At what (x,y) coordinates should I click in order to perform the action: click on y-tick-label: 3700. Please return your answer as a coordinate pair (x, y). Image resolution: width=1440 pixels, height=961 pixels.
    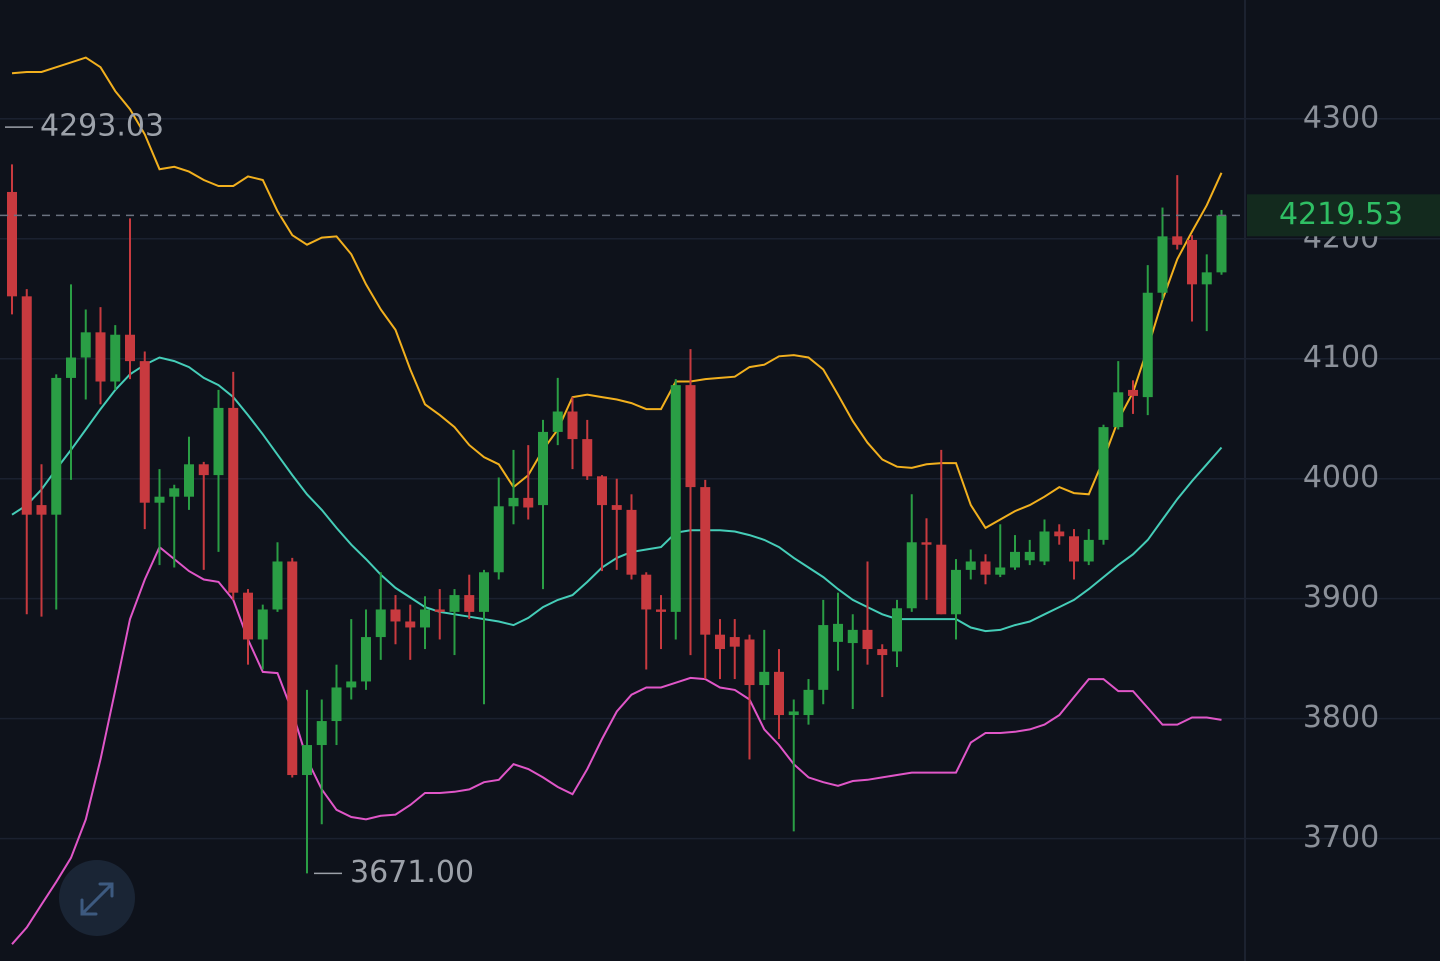
    Looking at the image, I should click on (1341, 837).